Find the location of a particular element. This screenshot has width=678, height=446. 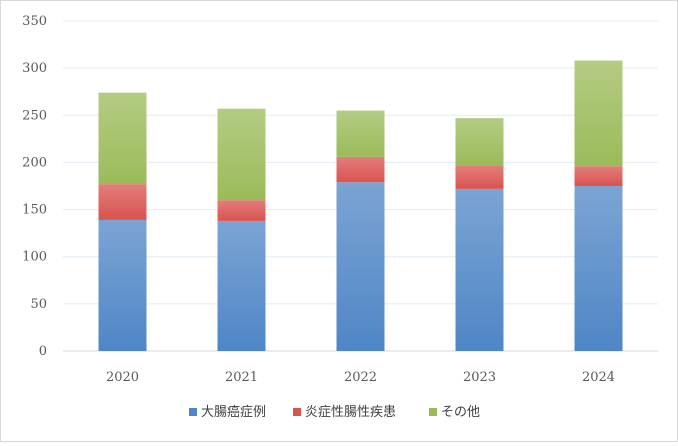

x-tick-label: 2022 is located at coordinates (360, 377).